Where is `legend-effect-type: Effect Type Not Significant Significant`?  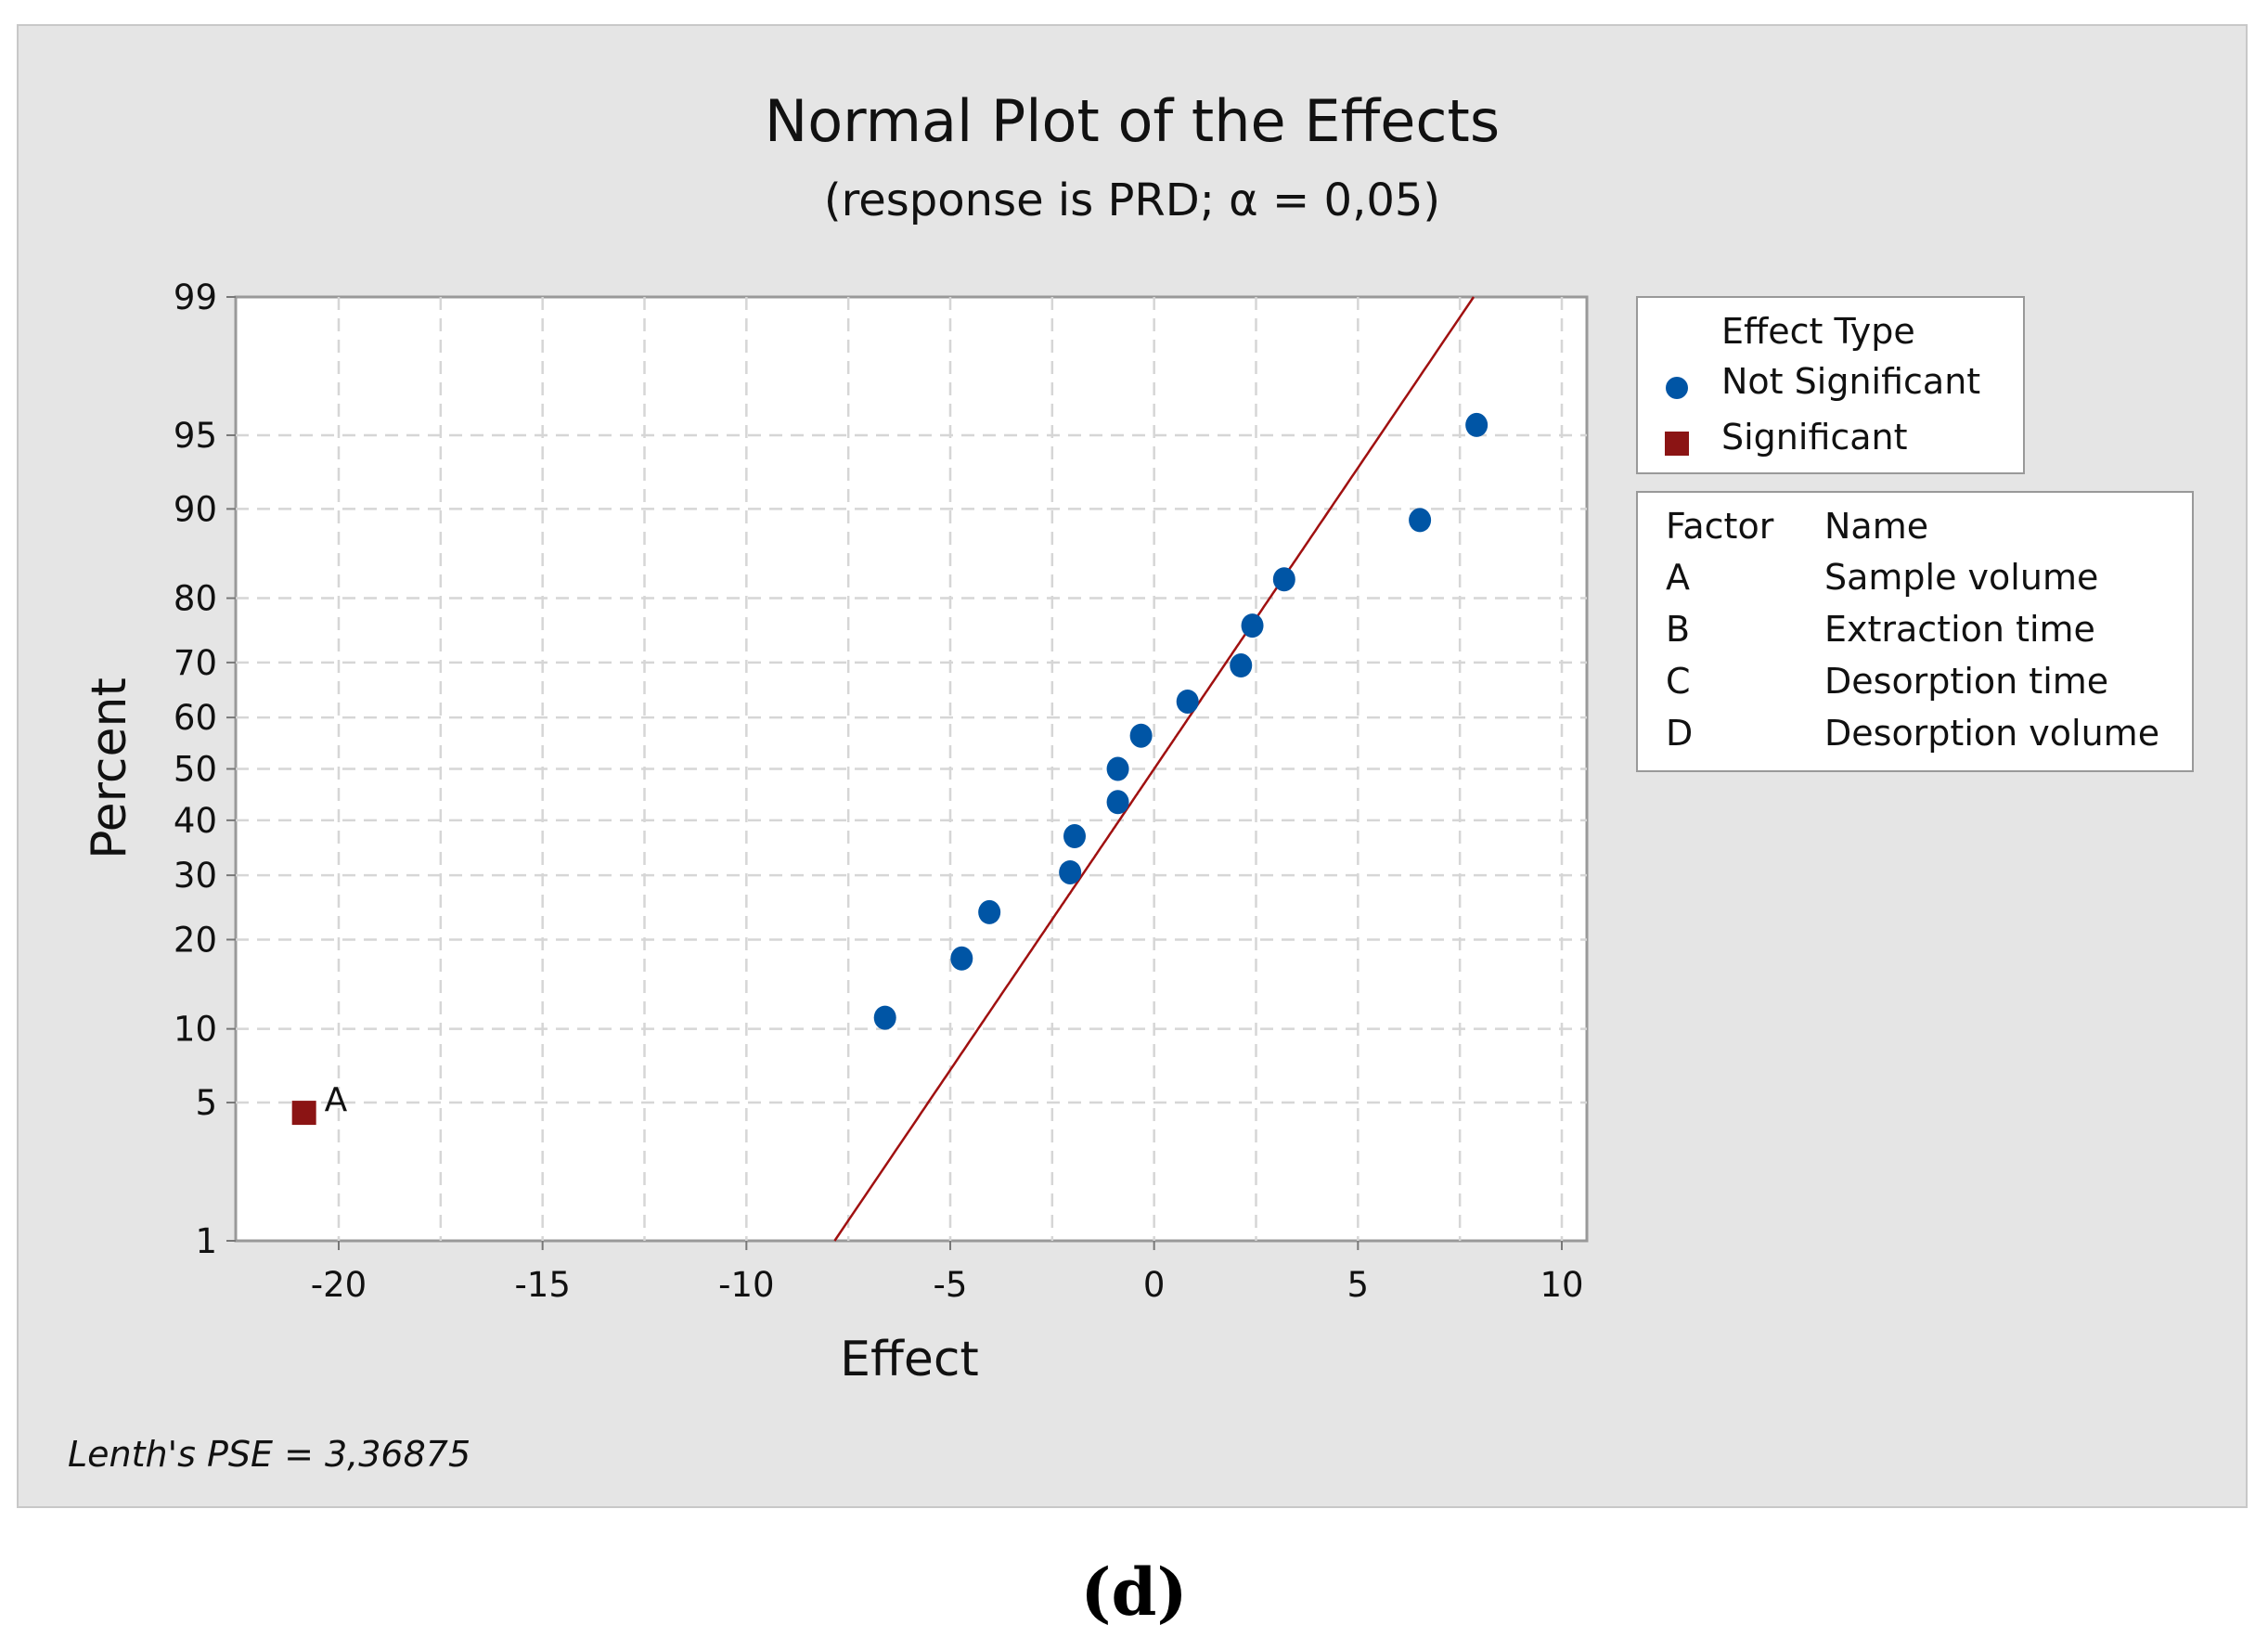 legend-effect-type: Effect Type Not Significant Significant is located at coordinates (1830, 385).